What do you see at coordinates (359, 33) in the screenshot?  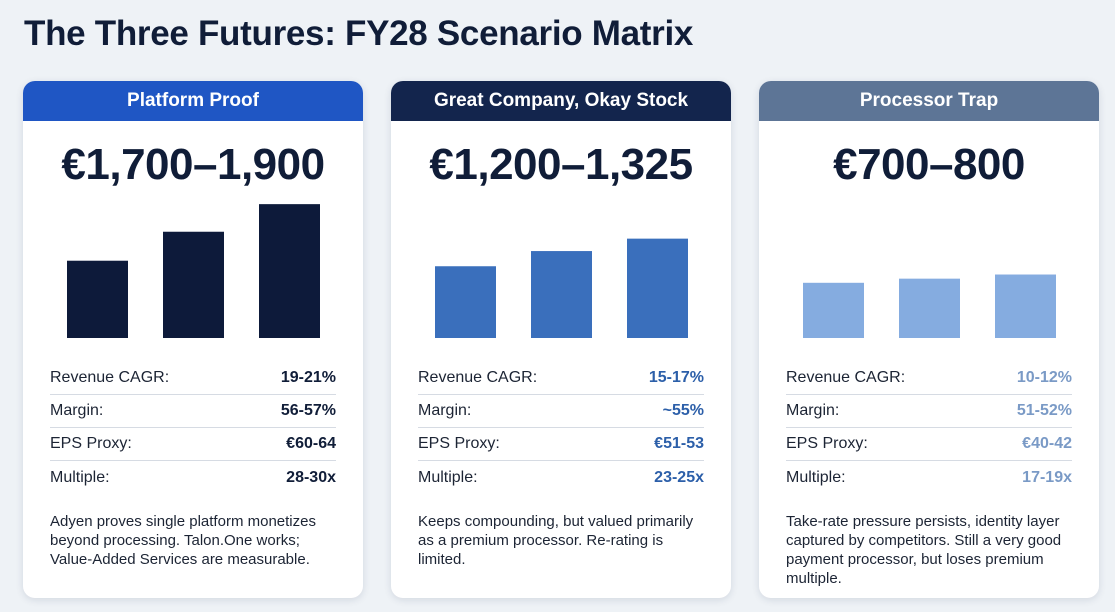 I see `page-title: The Three Futures: FY28 Scenario Matrix` at bounding box center [359, 33].